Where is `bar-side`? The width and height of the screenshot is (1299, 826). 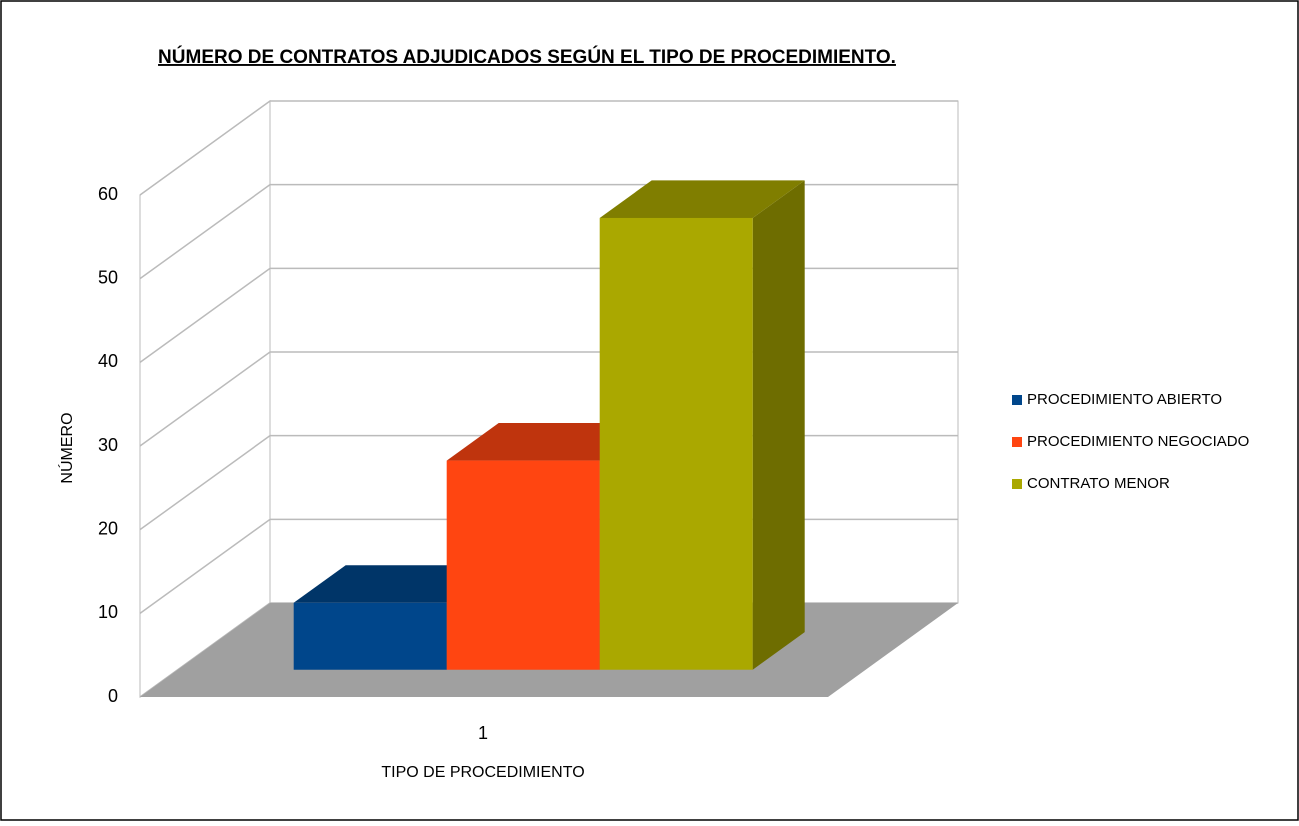 bar-side is located at coordinates (778, 425).